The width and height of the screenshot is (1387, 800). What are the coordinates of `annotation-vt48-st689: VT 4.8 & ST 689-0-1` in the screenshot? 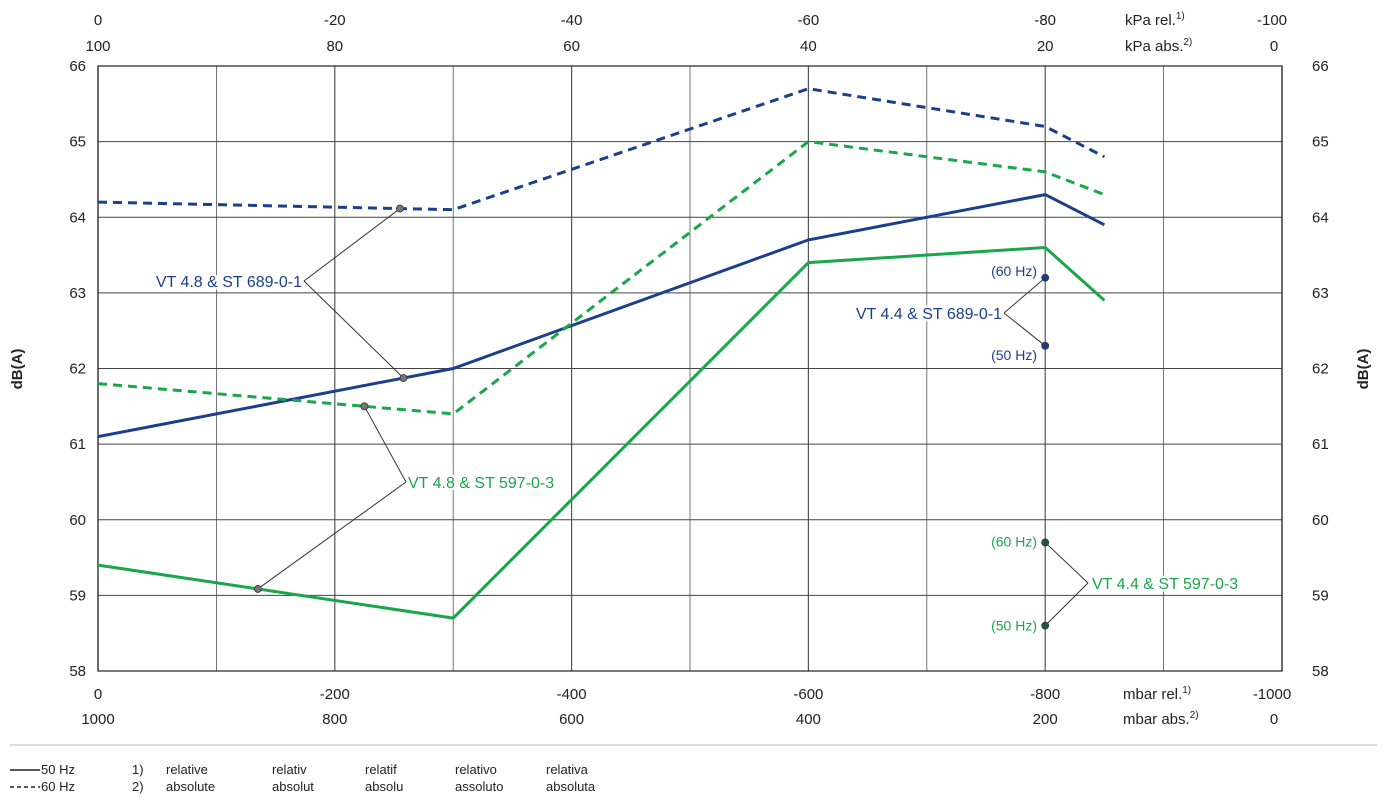 It's located at (229, 282).